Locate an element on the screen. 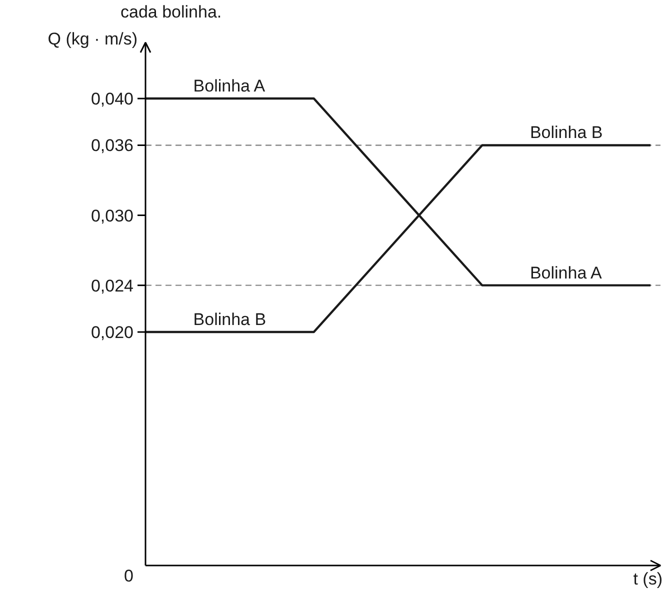 This screenshot has width=662, height=591. y-tick-label: 0,040 is located at coordinates (112, 99).